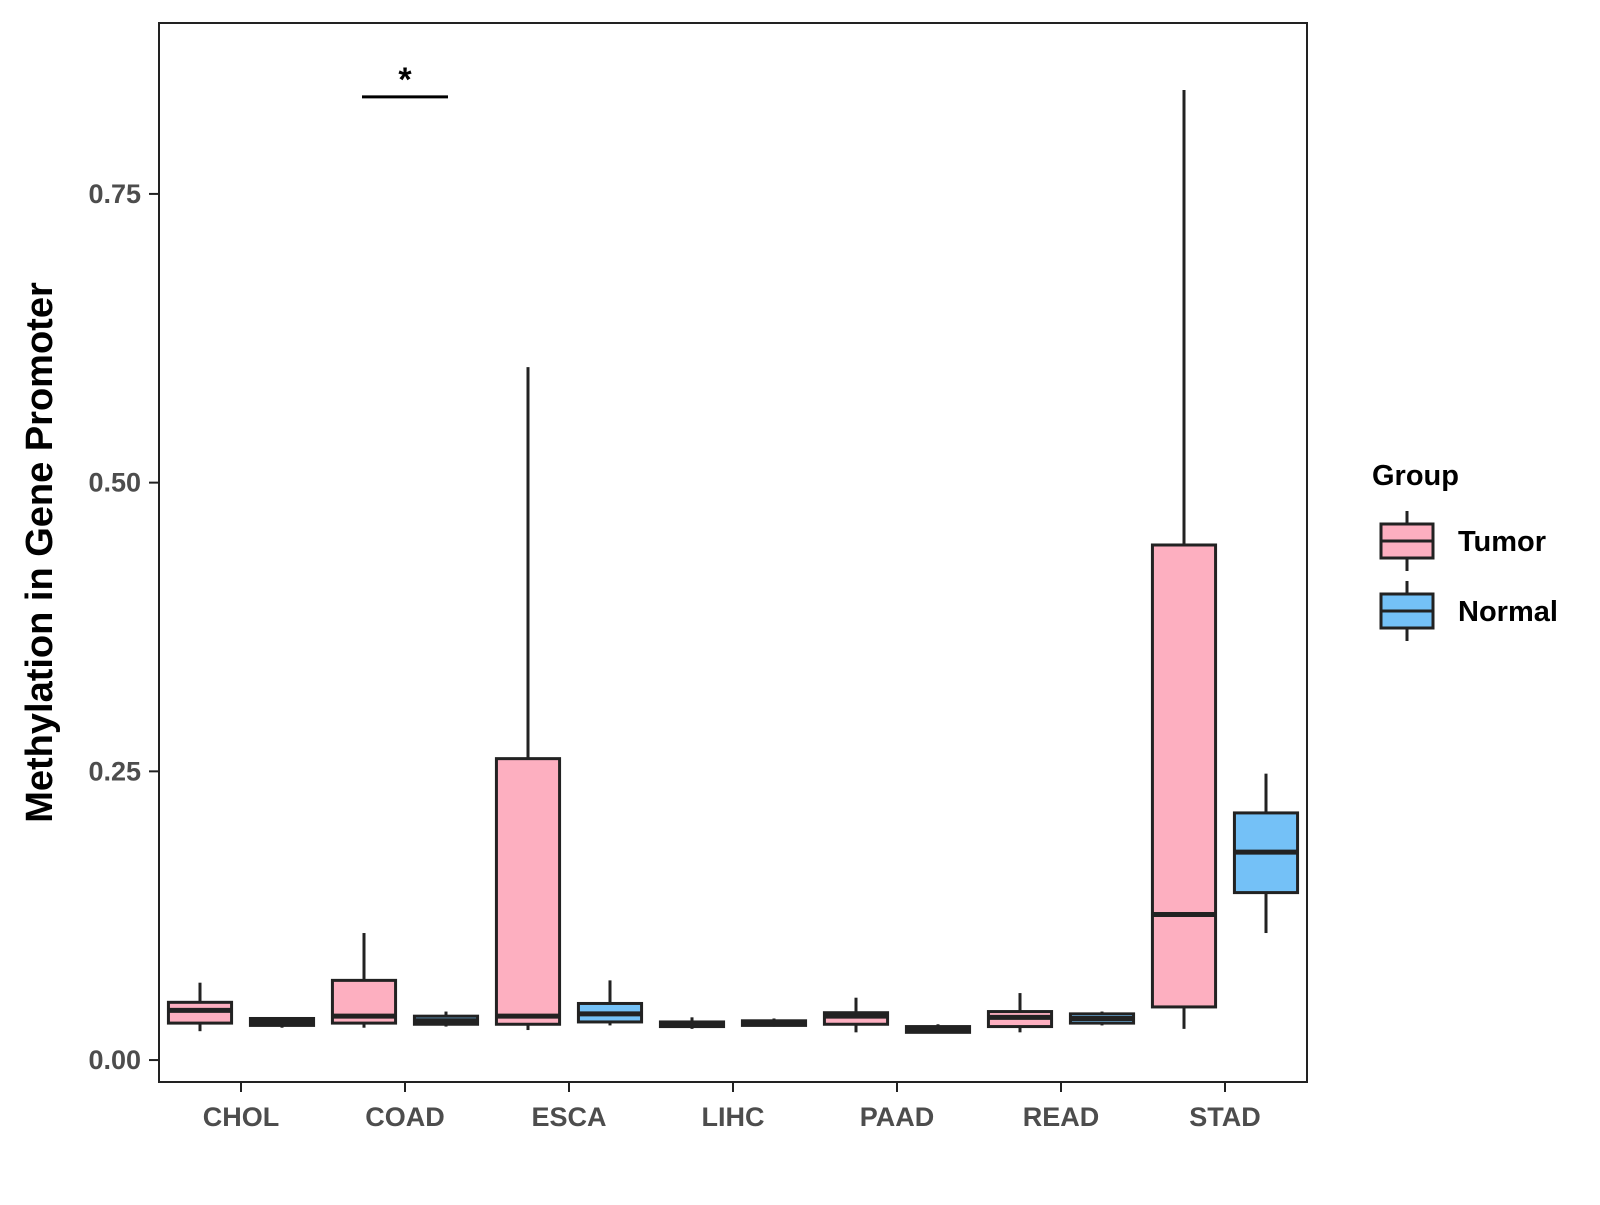 The image size is (1600, 1205). Describe the element at coordinates (114, 483) in the screenshot. I see `y-tick-label-2: 0.50` at that location.